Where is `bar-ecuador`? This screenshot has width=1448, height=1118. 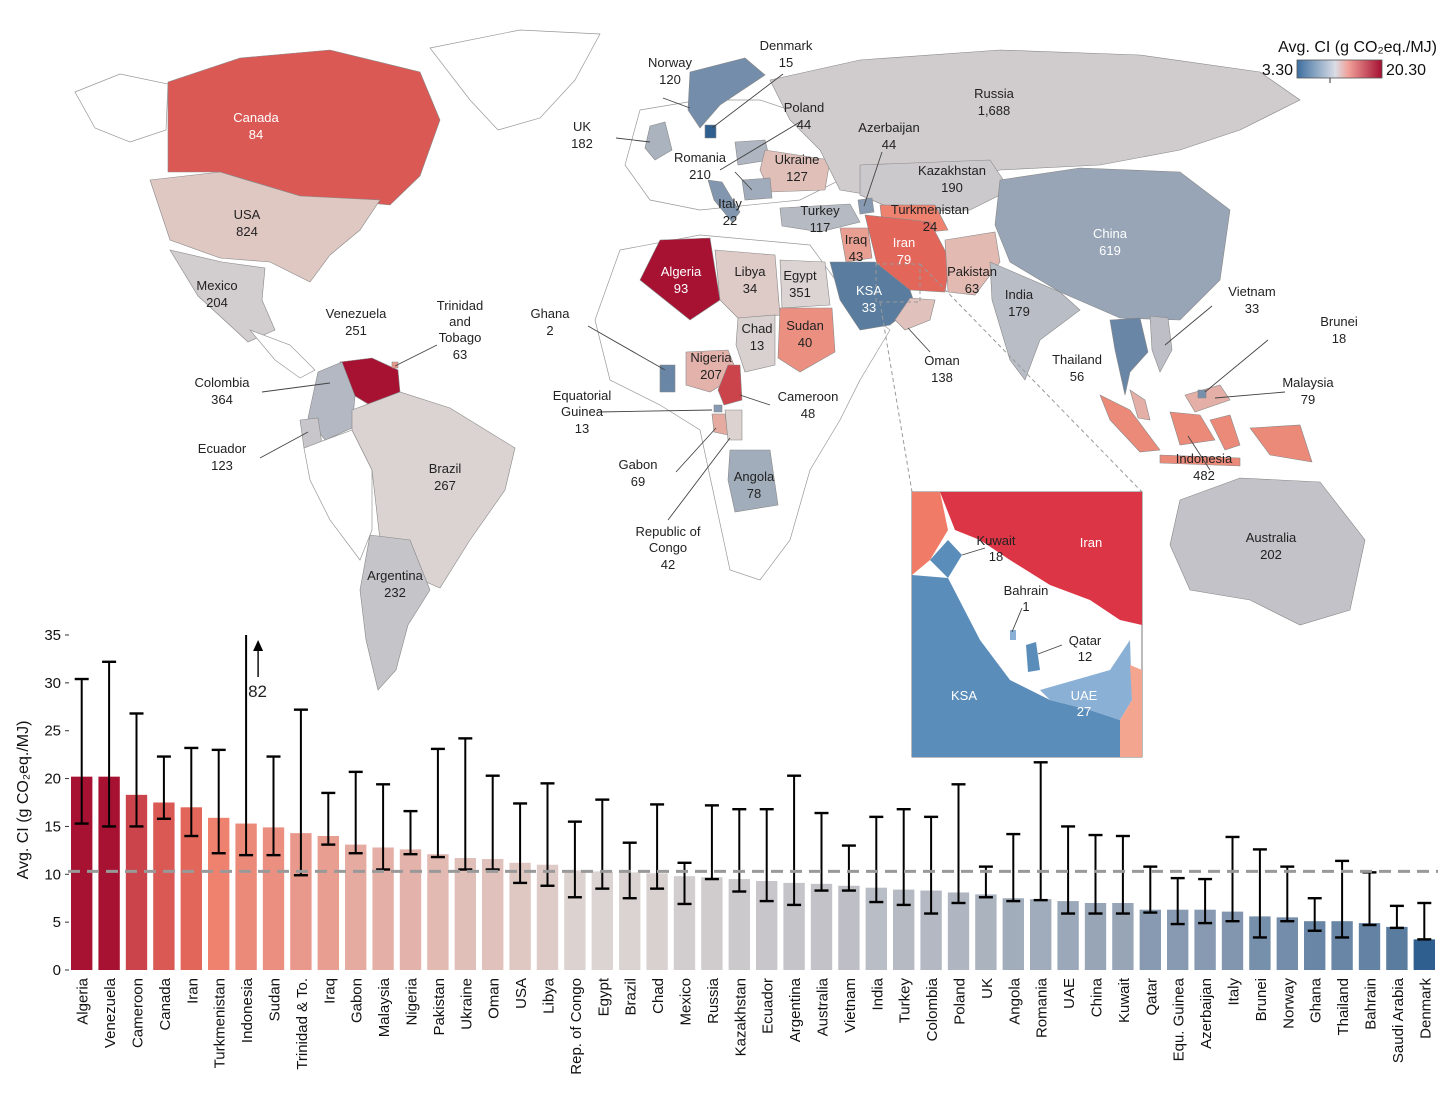 bar-ecuador is located at coordinates (767, 925).